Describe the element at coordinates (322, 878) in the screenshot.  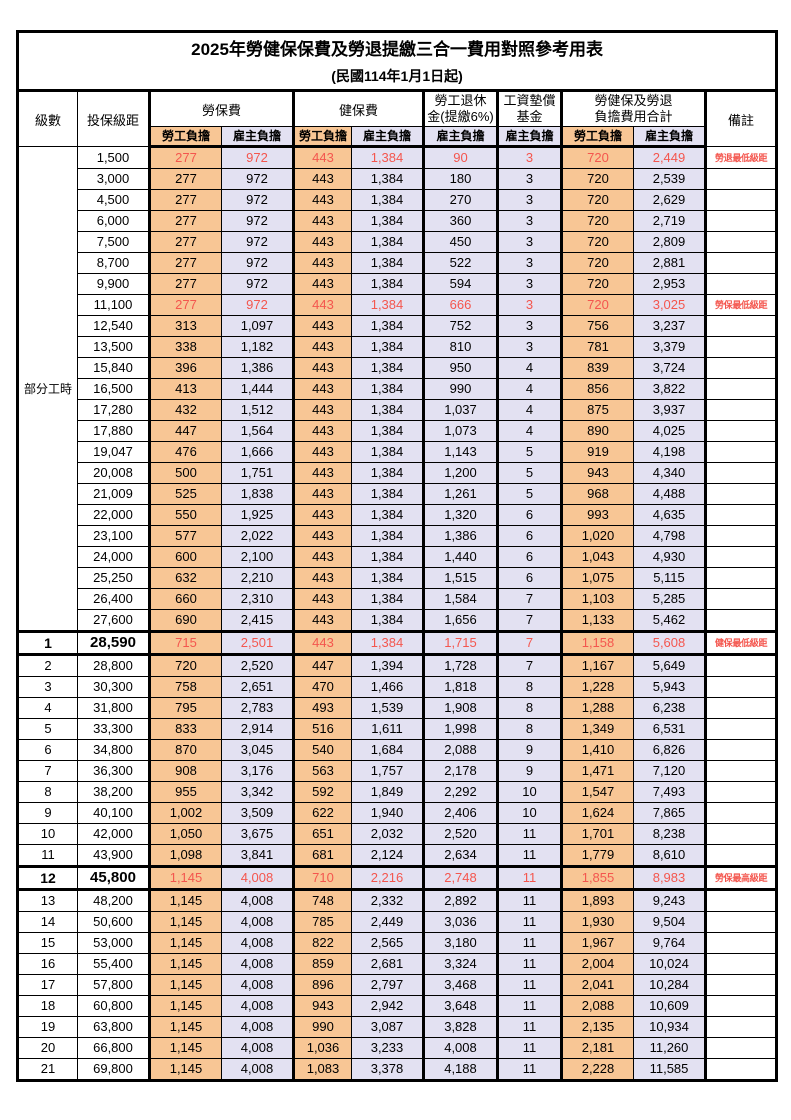
I see `health-insurance-employee-cell: 710` at that location.